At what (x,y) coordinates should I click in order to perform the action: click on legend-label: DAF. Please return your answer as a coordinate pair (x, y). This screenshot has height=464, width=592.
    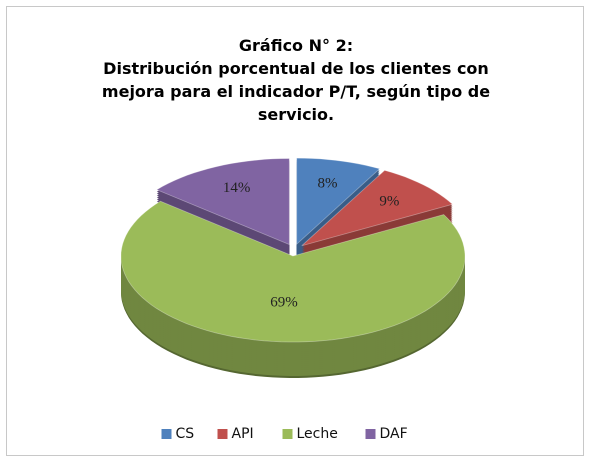
    Looking at the image, I should click on (394, 434).